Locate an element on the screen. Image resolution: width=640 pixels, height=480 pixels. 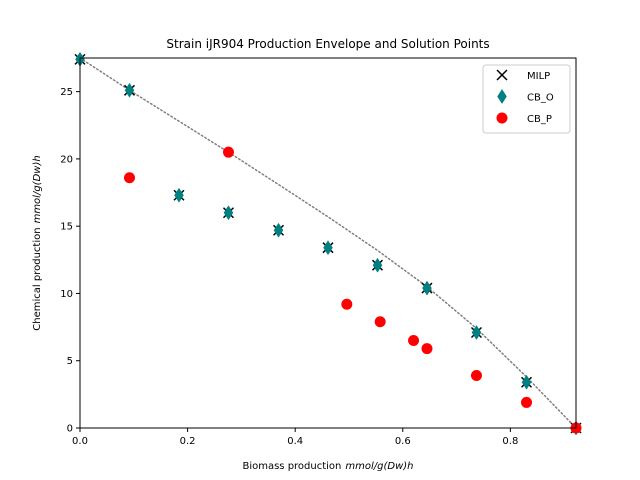
x-tick-label: 0.4 is located at coordinates (295, 441).